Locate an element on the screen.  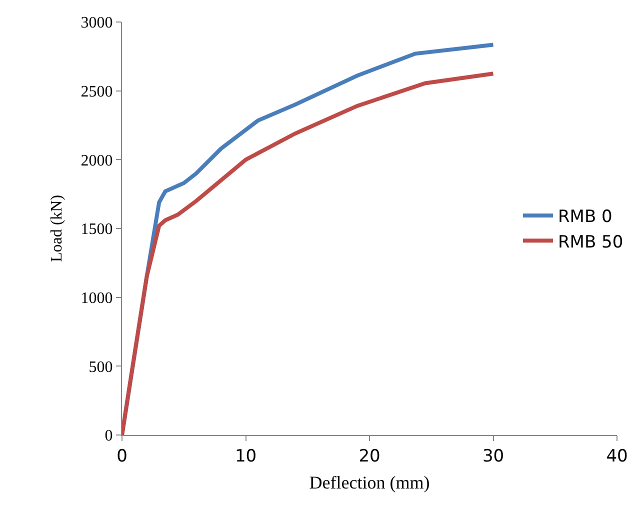
y-tick-label: 1000 is located at coordinates (96, 298).